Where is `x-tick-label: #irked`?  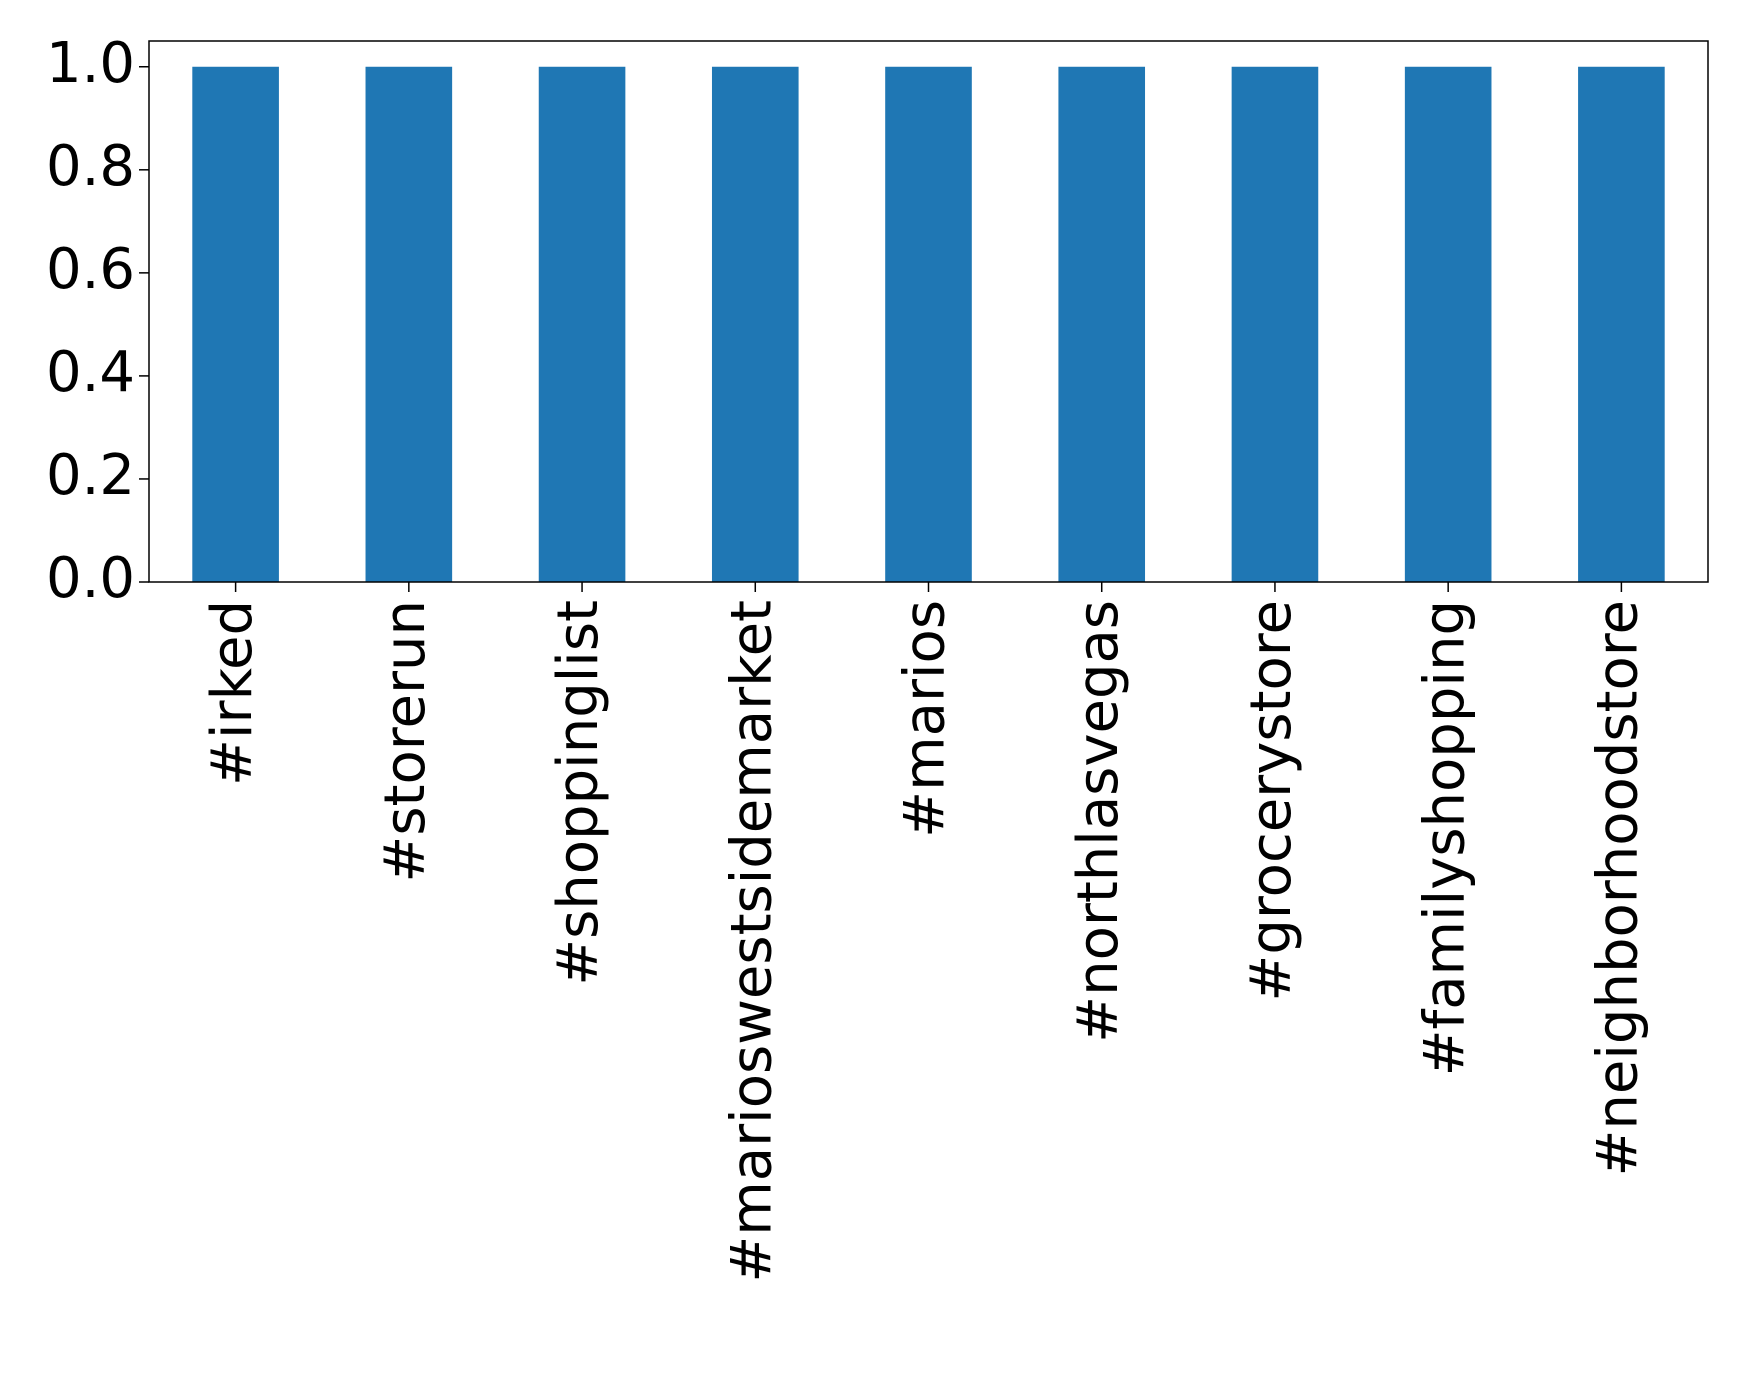
x-tick-label: #irked is located at coordinates (232, 693).